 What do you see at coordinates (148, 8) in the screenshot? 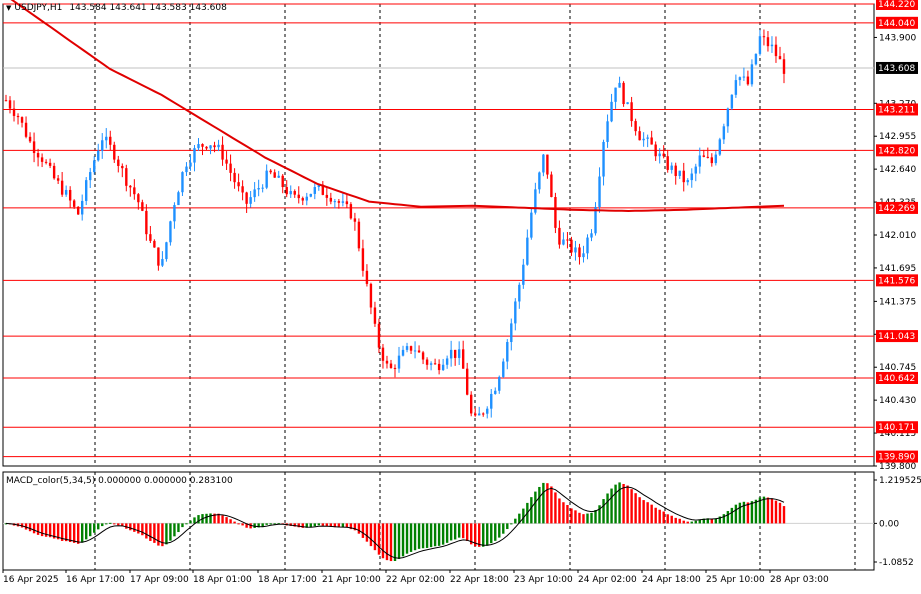
I see `ohlc-readout: 143.584 143.641 143.583 143.608` at bounding box center [148, 8].